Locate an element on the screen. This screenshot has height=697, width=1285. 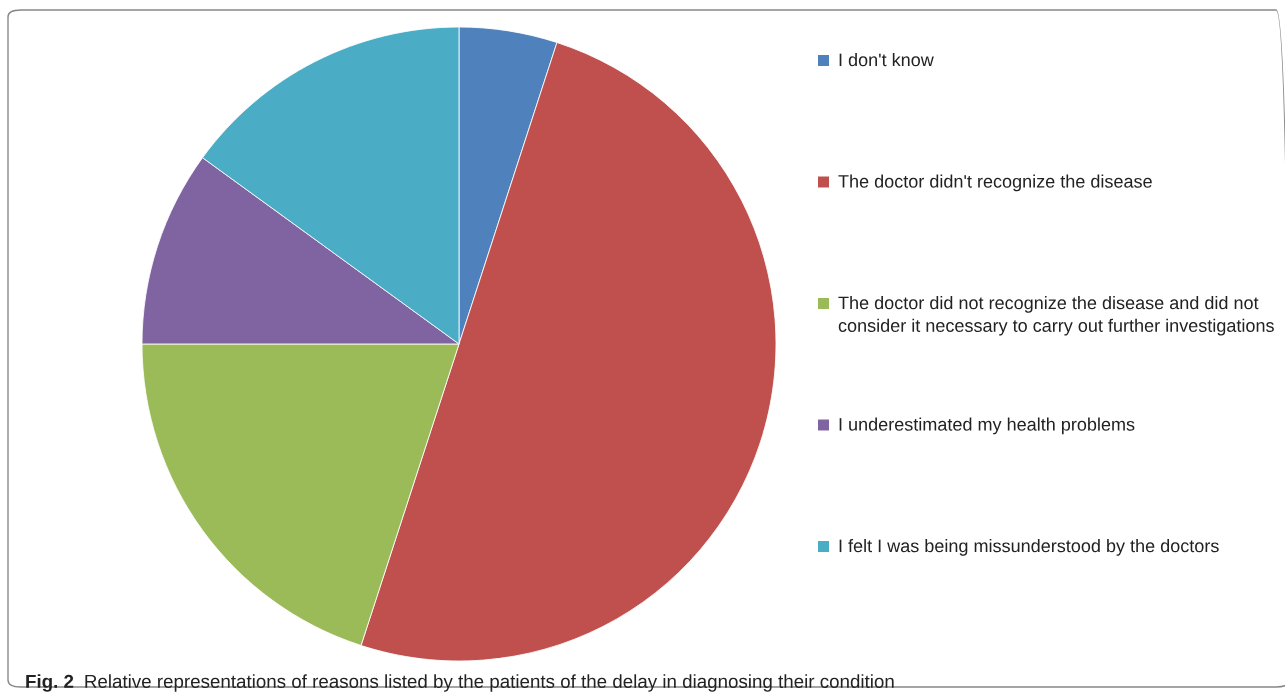
legend-label: The doctor didn't recognize the disease is located at coordinates (995, 183).